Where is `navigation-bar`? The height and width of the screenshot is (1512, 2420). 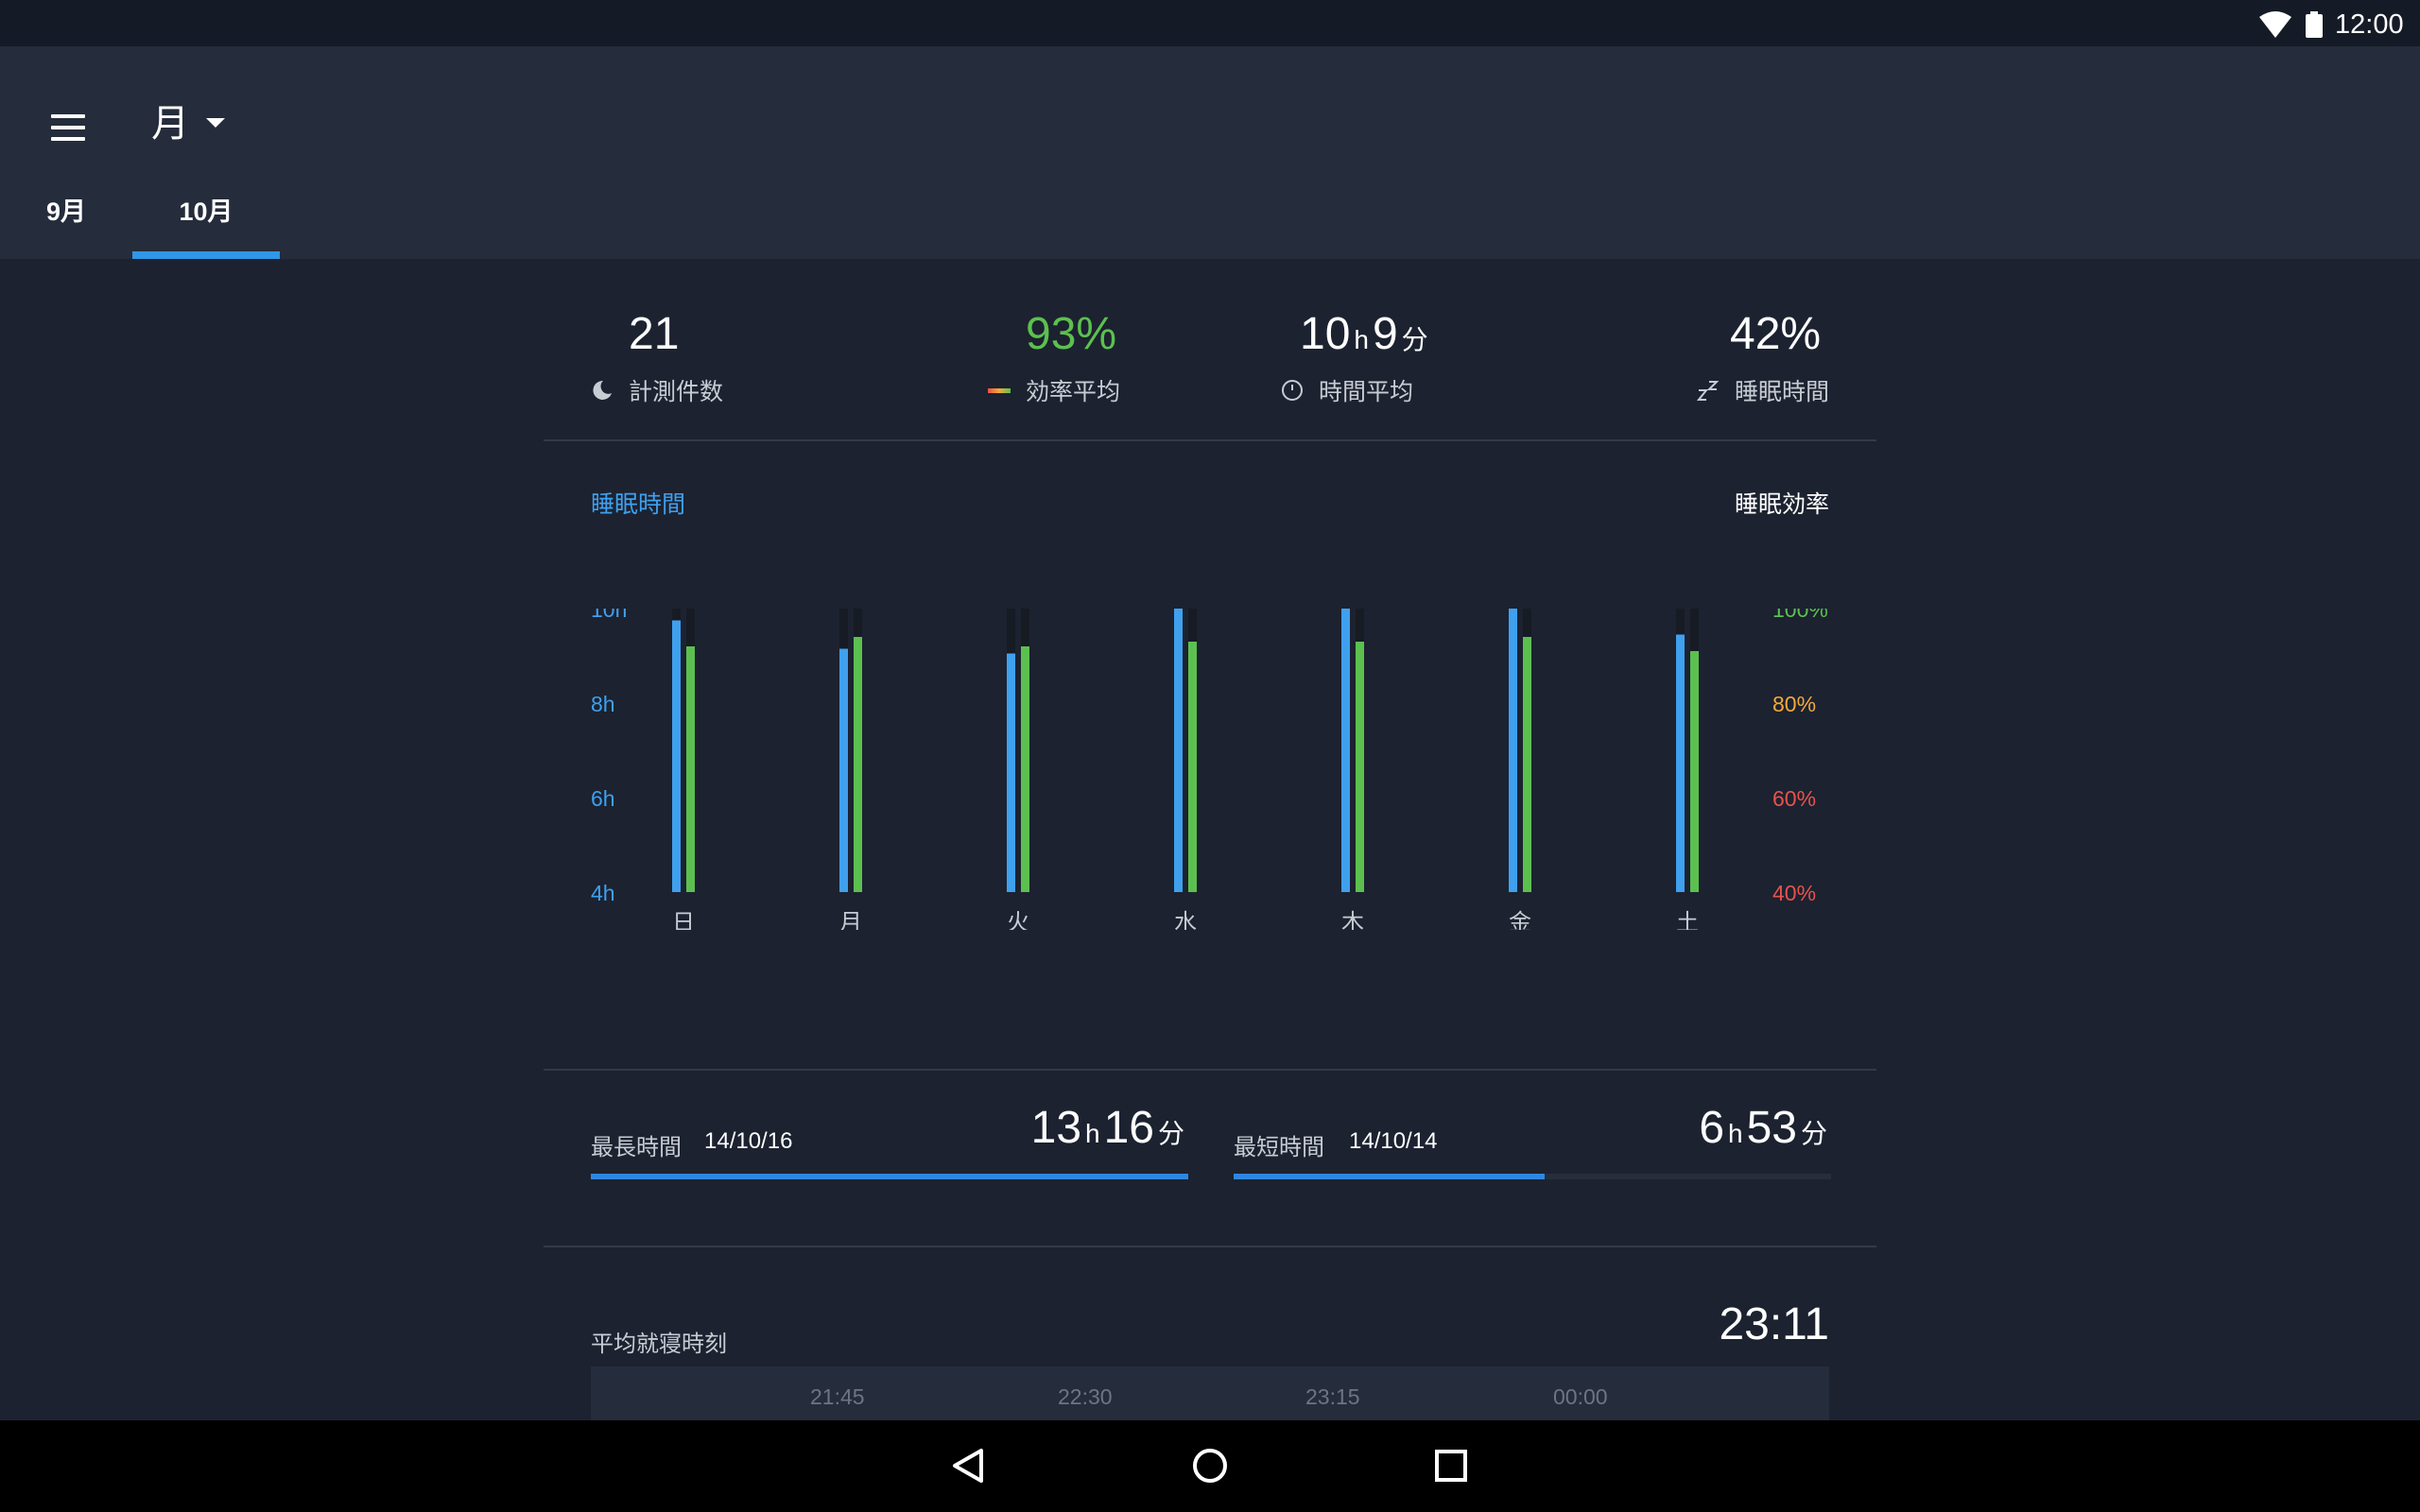 navigation-bar is located at coordinates (1210, 1466).